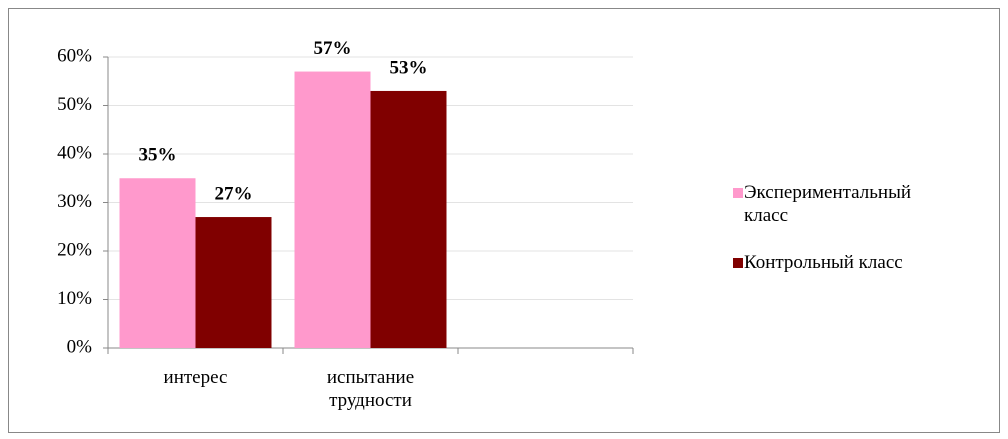 The image size is (1008, 439). Describe the element at coordinates (409, 67) in the screenshot. I see `data-label: 53%` at that location.